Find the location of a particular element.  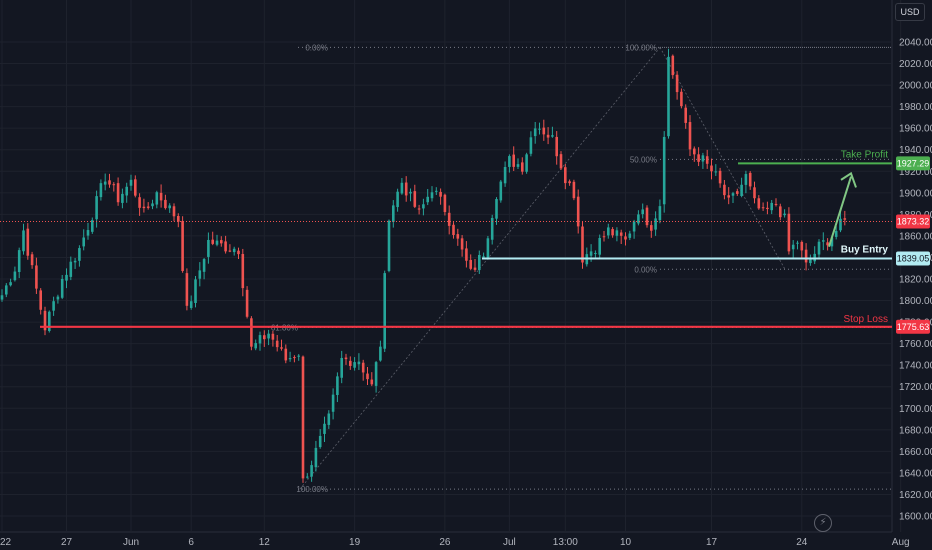

x-tick-label: 17 is located at coordinates (712, 542).